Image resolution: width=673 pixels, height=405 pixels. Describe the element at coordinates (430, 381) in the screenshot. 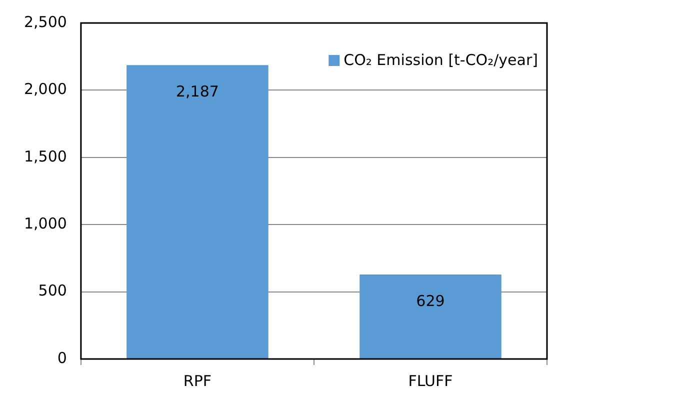

I see `x-tick-label: FLUFF` at that location.